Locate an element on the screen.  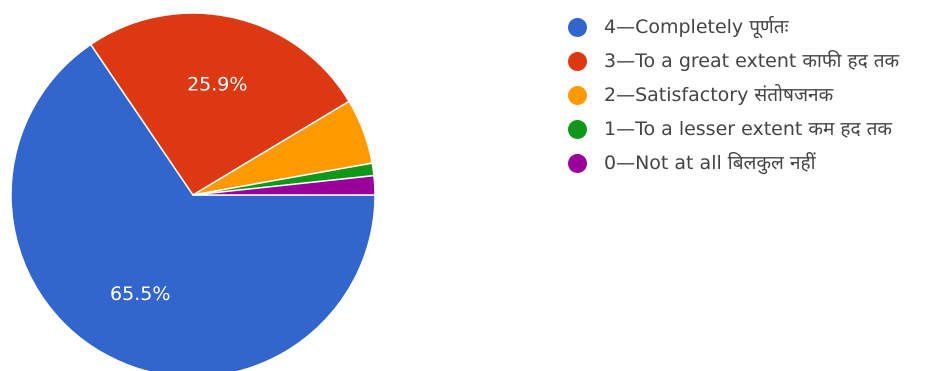
legend-label-great-extent: 3—To a great extent काफी हद तक is located at coordinates (752, 61).